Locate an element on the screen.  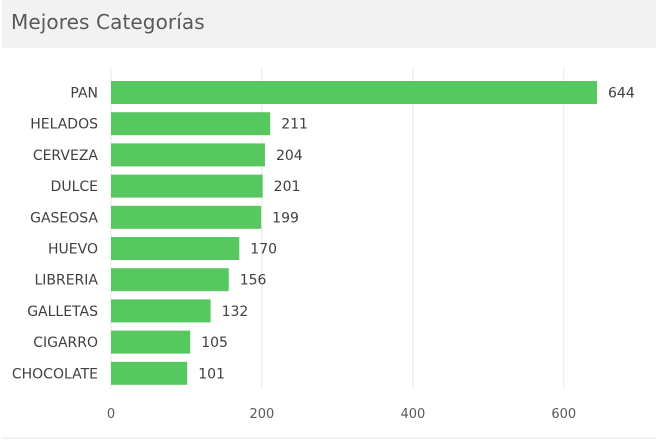
panel-bottom-rule is located at coordinates (329, 438).